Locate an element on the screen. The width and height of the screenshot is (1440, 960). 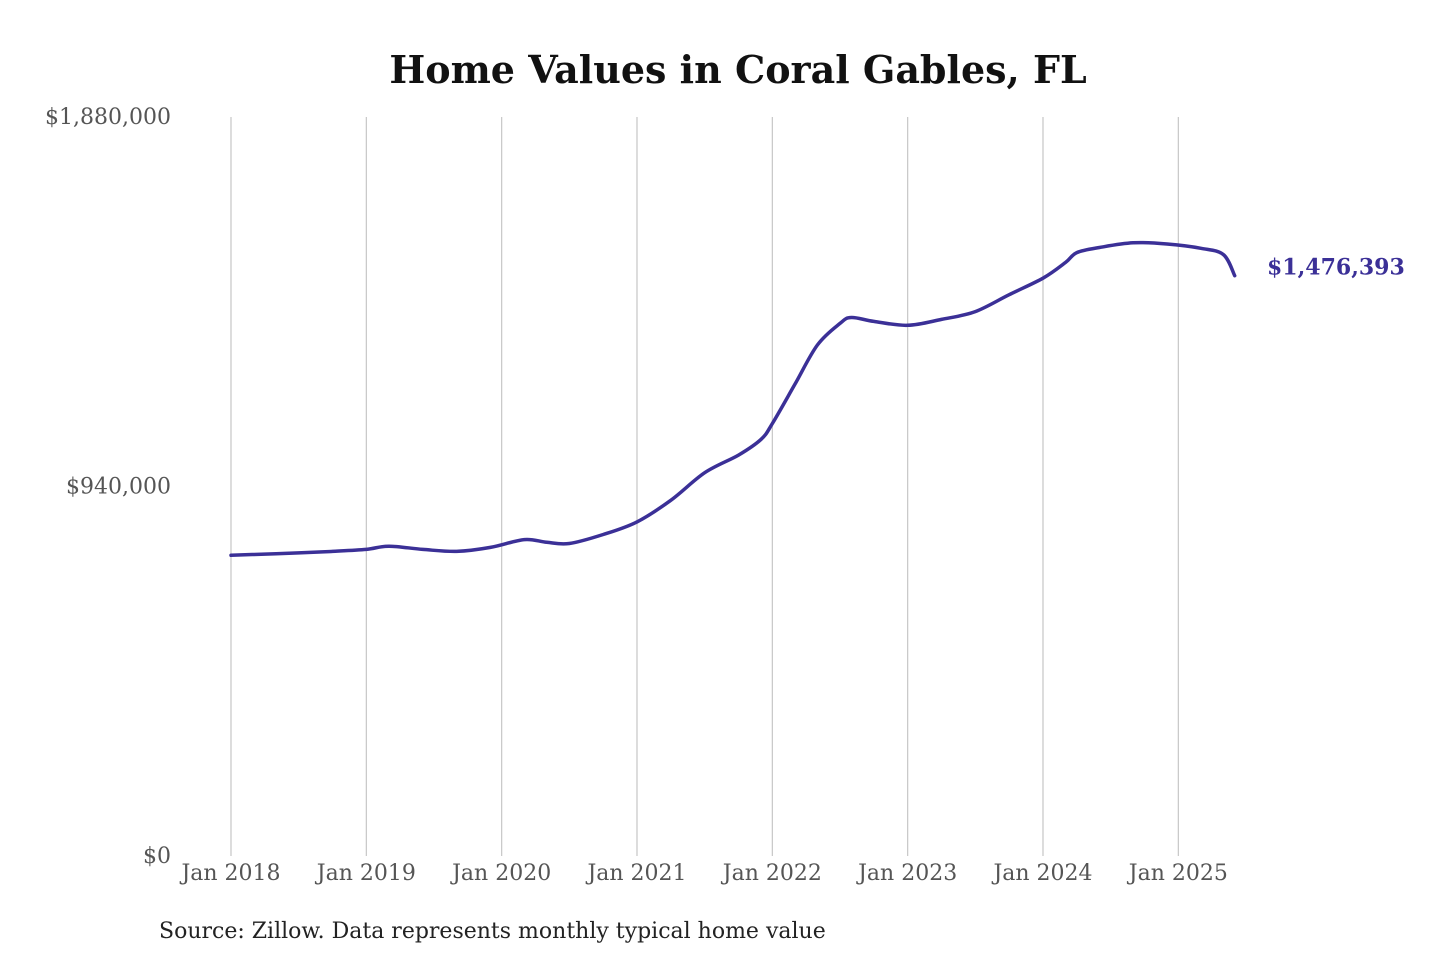
x-tick-label: Jan 2025 is located at coordinates (1177, 873).